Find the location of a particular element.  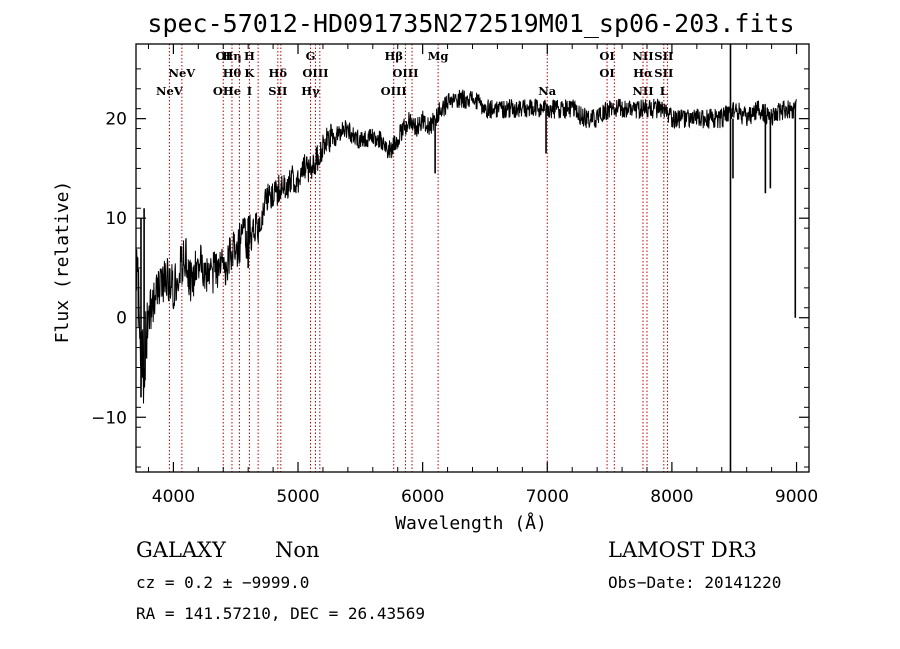

line-marker-label: Hα is located at coordinates (643, 73).